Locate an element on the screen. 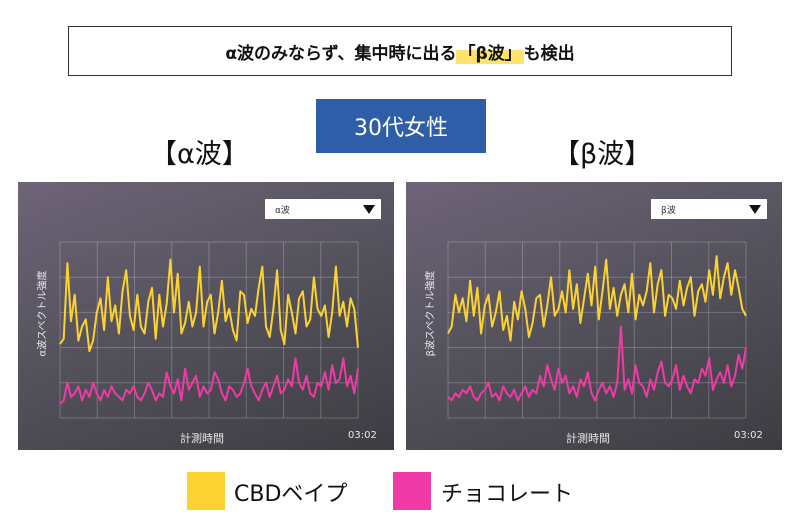 This screenshot has height=532, width=800. alpha-wave-select: α波 is located at coordinates (323, 209).